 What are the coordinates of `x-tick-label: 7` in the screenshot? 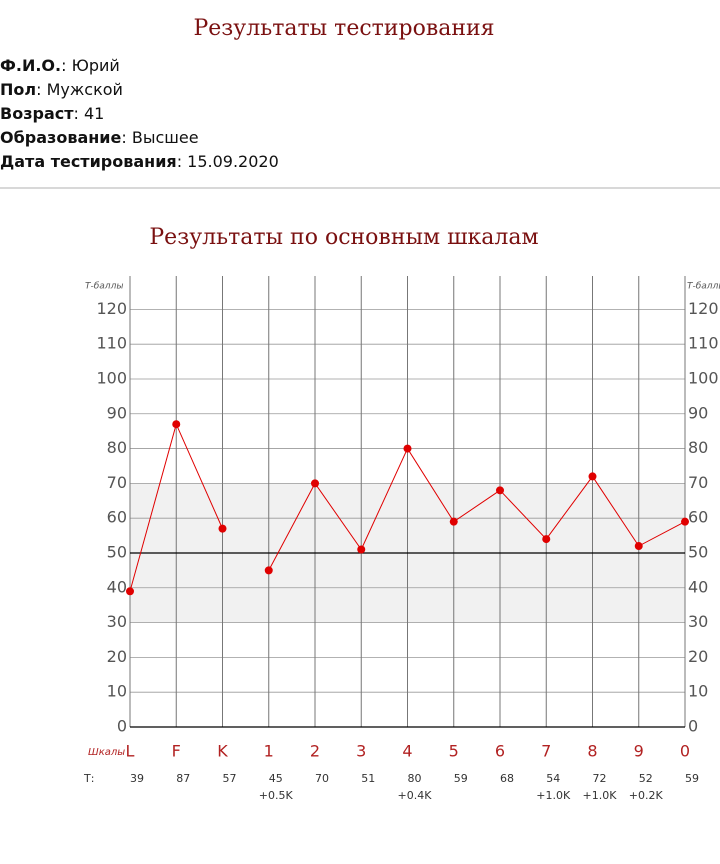 It's located at (546, 751).